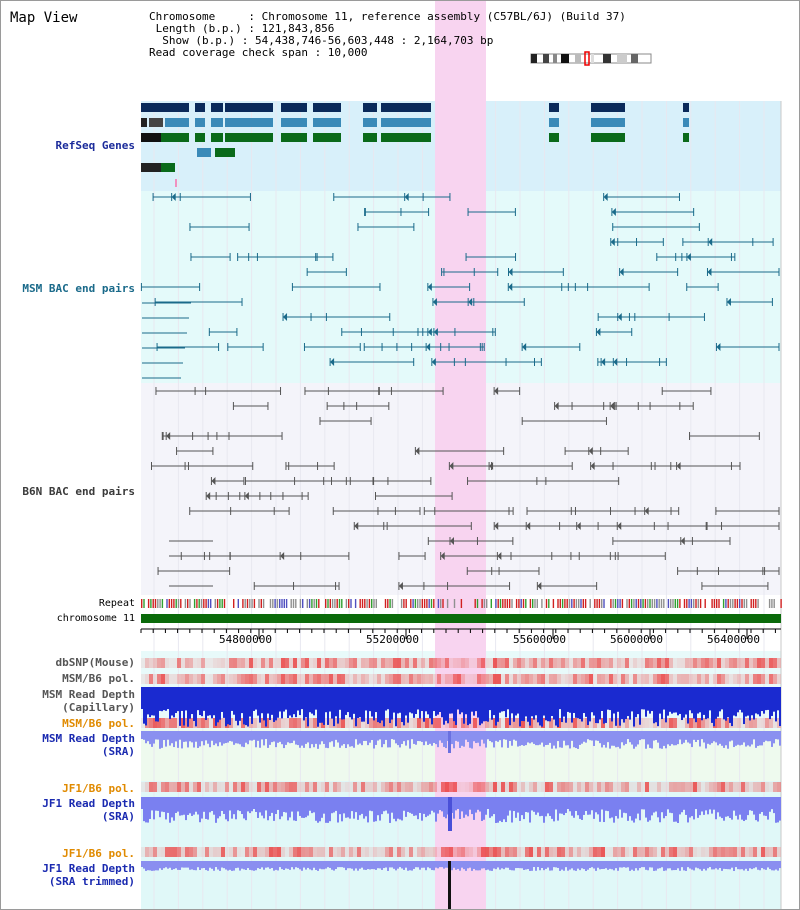 The image size is (800, 910). I want to click on b6n-bac-track-label: B6N BAC end pairs, so click(78, 491).